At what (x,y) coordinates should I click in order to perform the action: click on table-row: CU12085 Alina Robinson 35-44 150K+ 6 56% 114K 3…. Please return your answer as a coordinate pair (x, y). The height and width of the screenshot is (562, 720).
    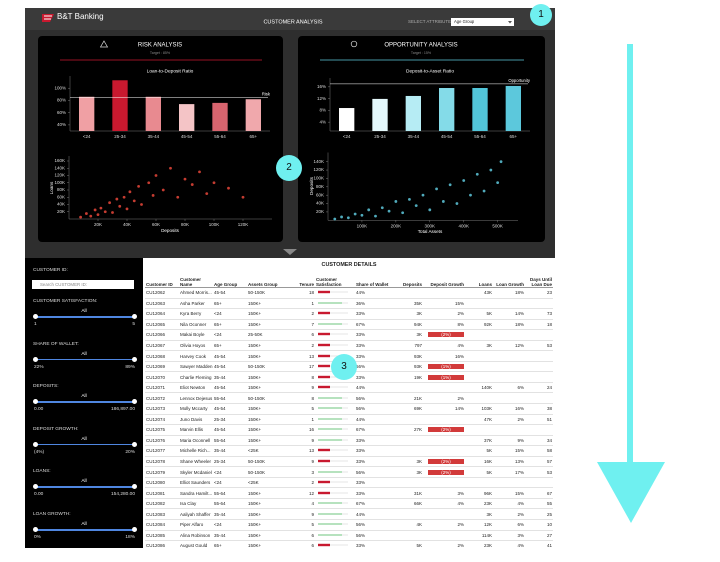
    Looking at the image, I should click on (349, 536).